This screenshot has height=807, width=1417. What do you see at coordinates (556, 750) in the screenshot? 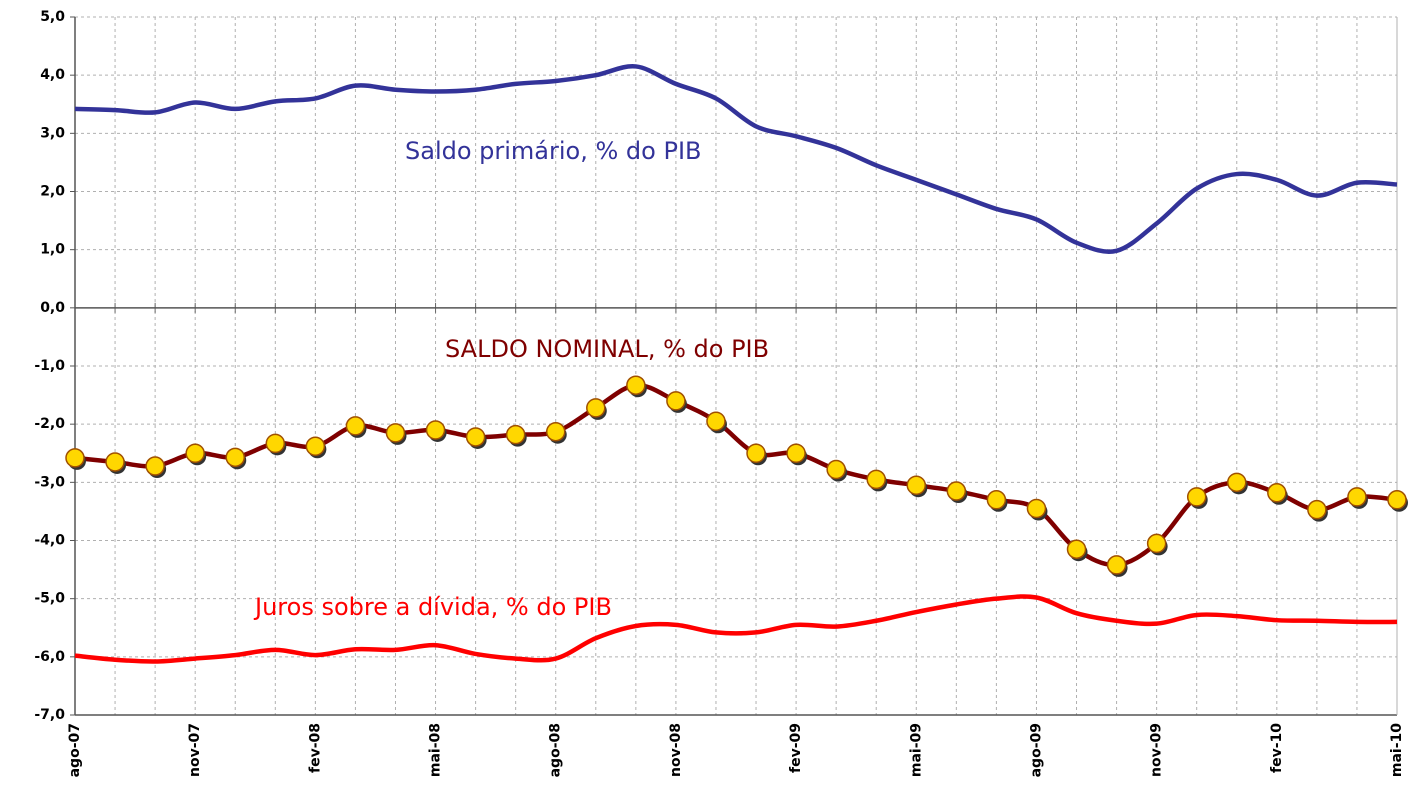
I see `x-tick-label: ago-08` at bounding box center [556, 750].